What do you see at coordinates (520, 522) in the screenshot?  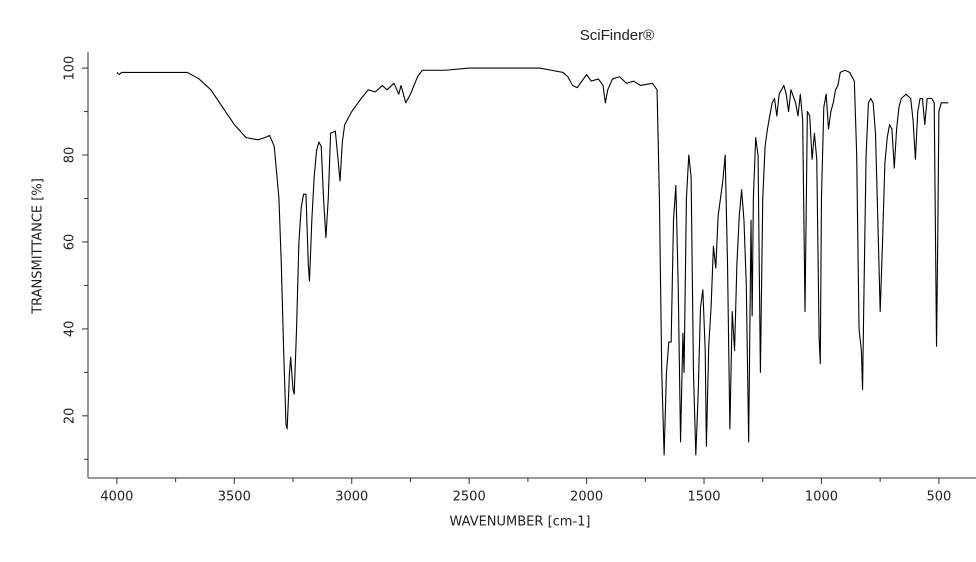 I see `x-axis-label: WAVENUMBER [cm-1]` at bounding box center [520, 522].